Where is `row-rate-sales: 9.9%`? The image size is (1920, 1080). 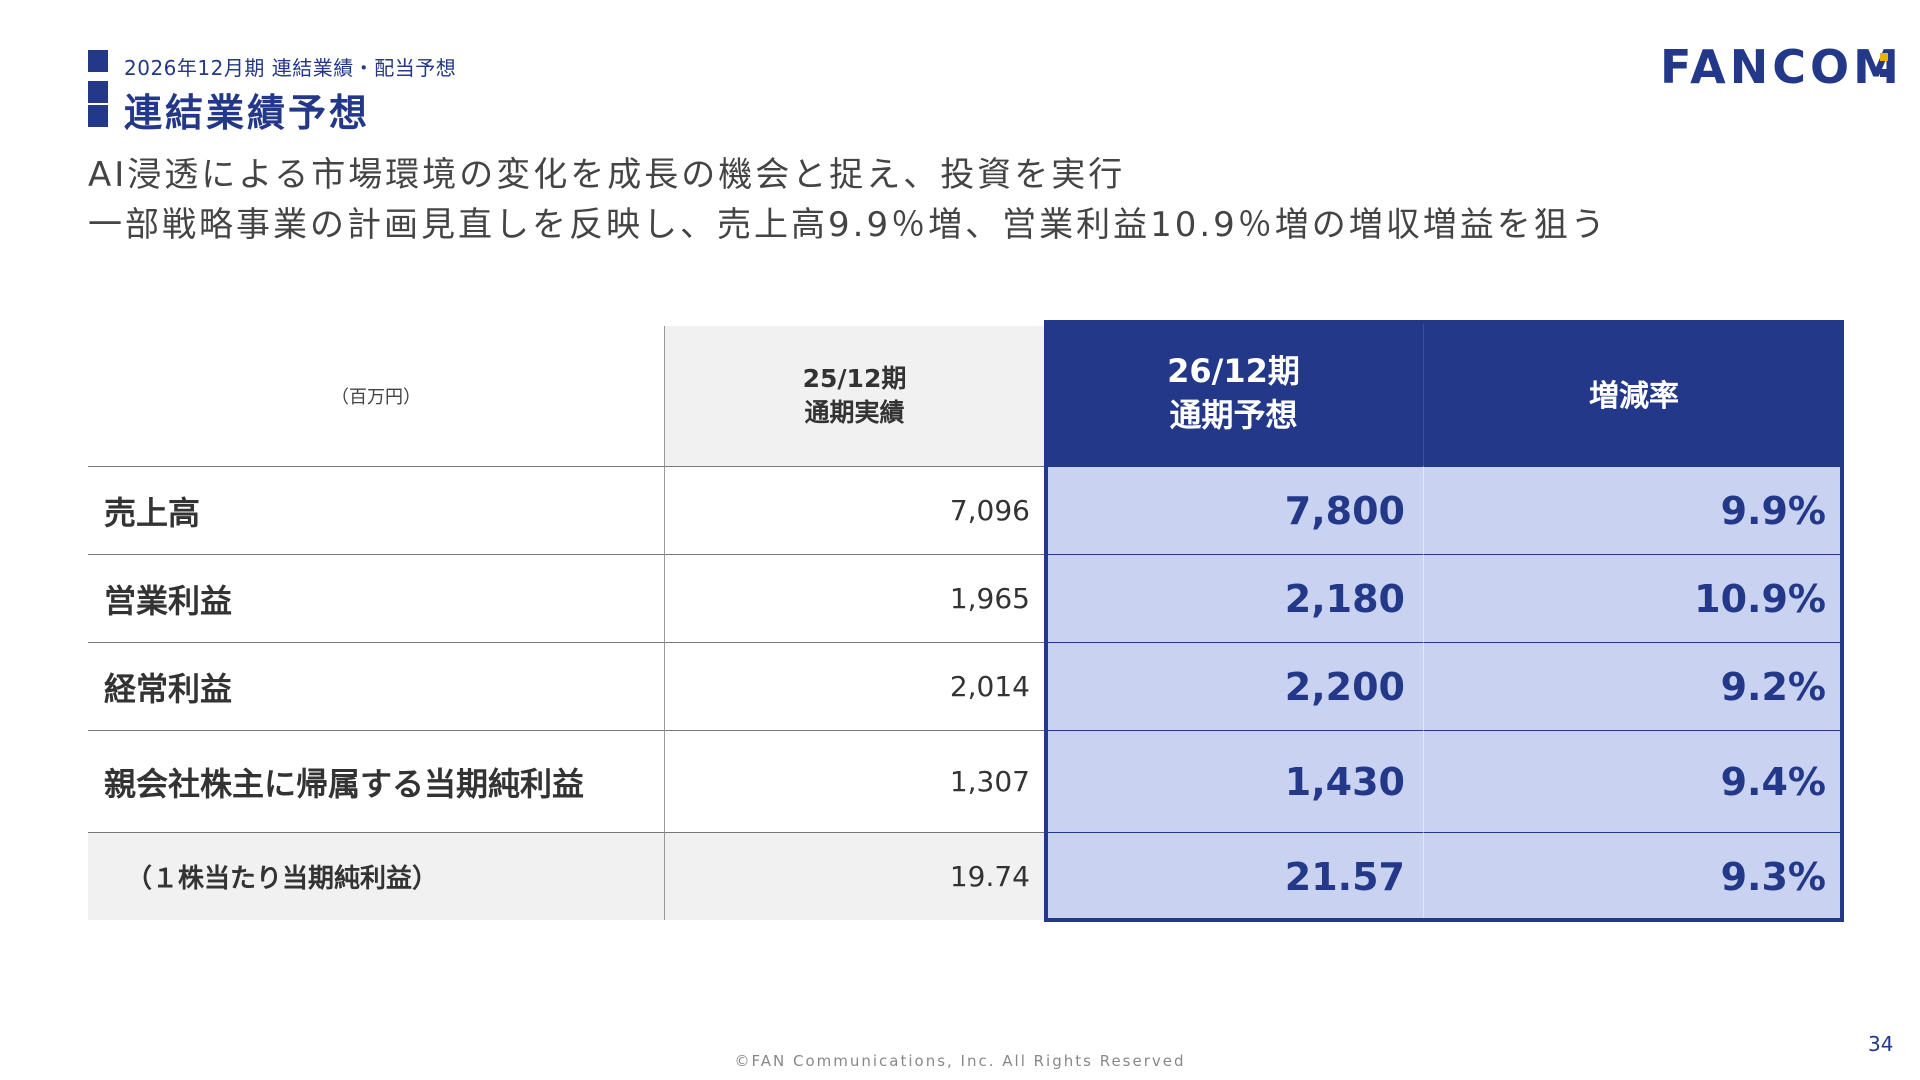
row-rate-sales: 9.9% is located at coordinates (1634, 510).